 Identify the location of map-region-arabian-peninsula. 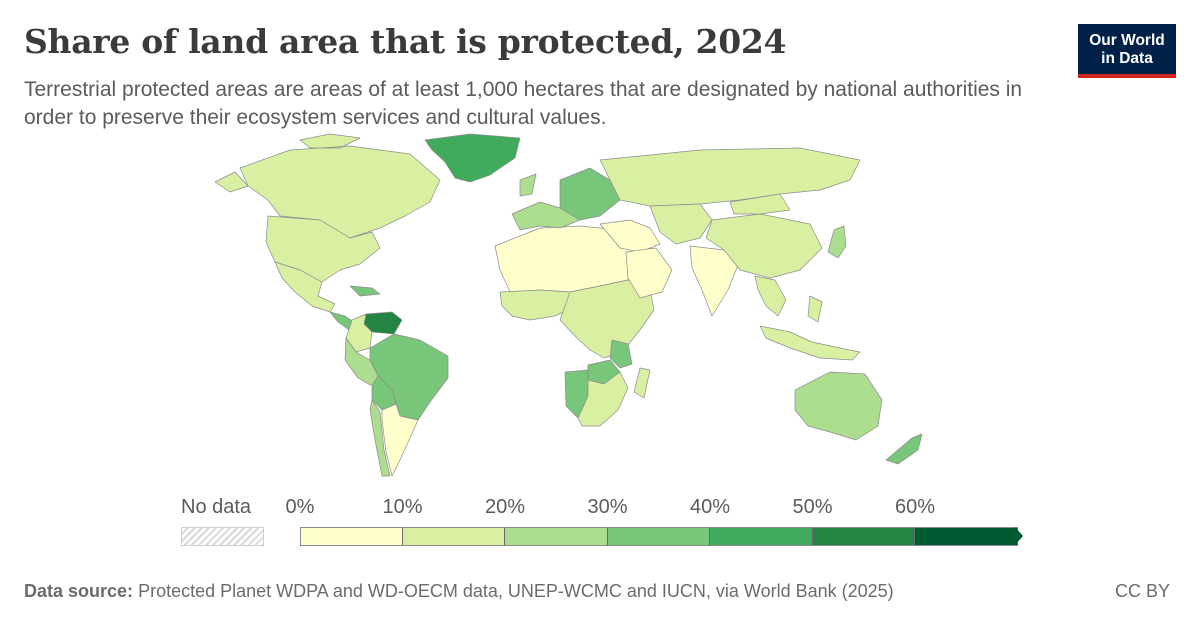
(649, 273).